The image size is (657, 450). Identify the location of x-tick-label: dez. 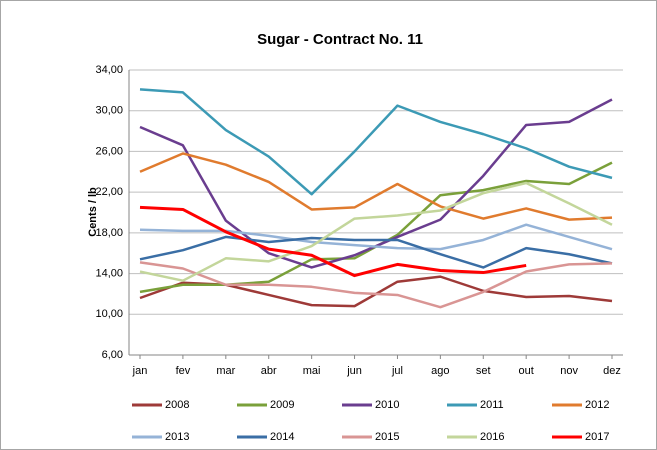
(612, 371).